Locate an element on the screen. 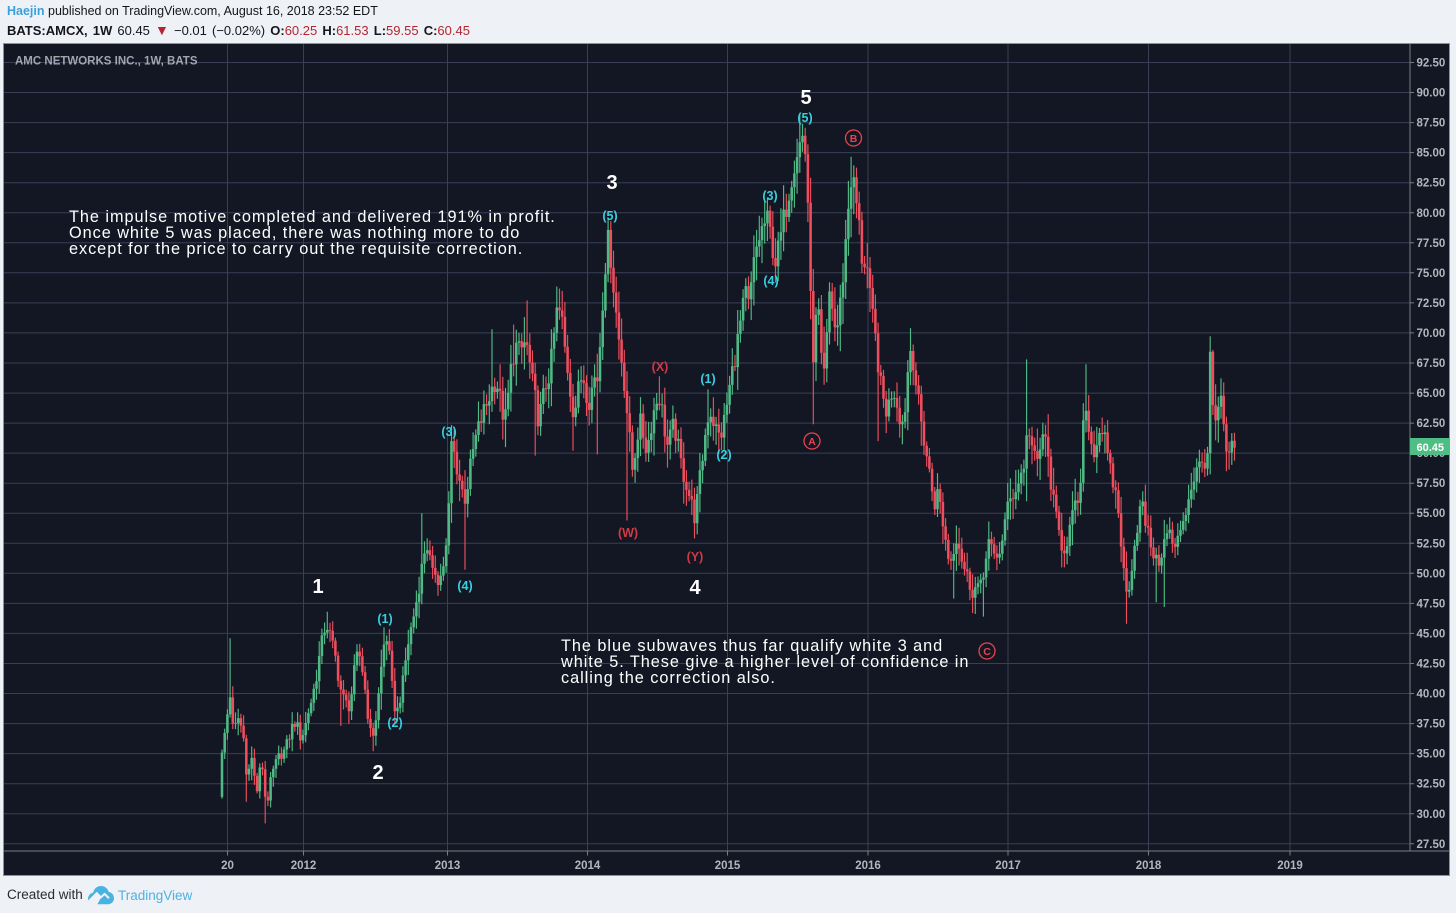 The image size is (1456, 913). svg-text: 1 is located at coordinates (317, 587).